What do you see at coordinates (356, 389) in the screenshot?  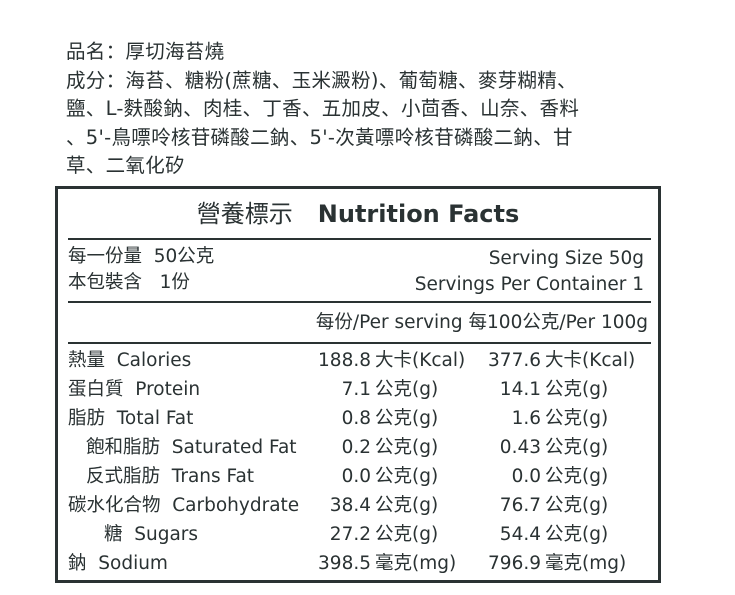 I see `per-serving-value: 7.1` at bounding box center [356, 389].